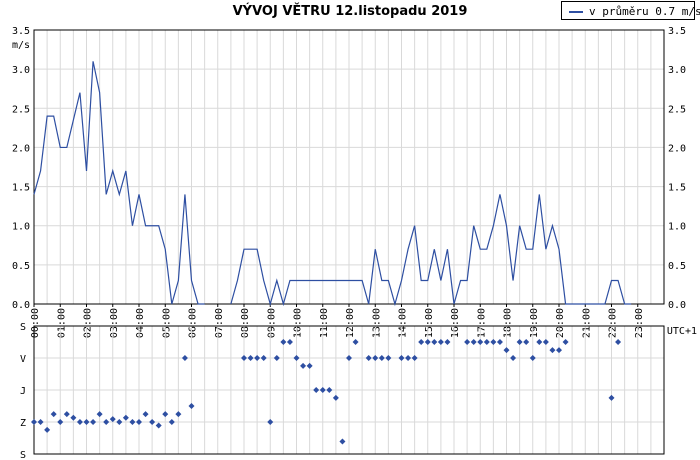 The height and width of the screenshot is (460, 700). I want to click on y-tick-label-right: 2.0, so click(677, 148).